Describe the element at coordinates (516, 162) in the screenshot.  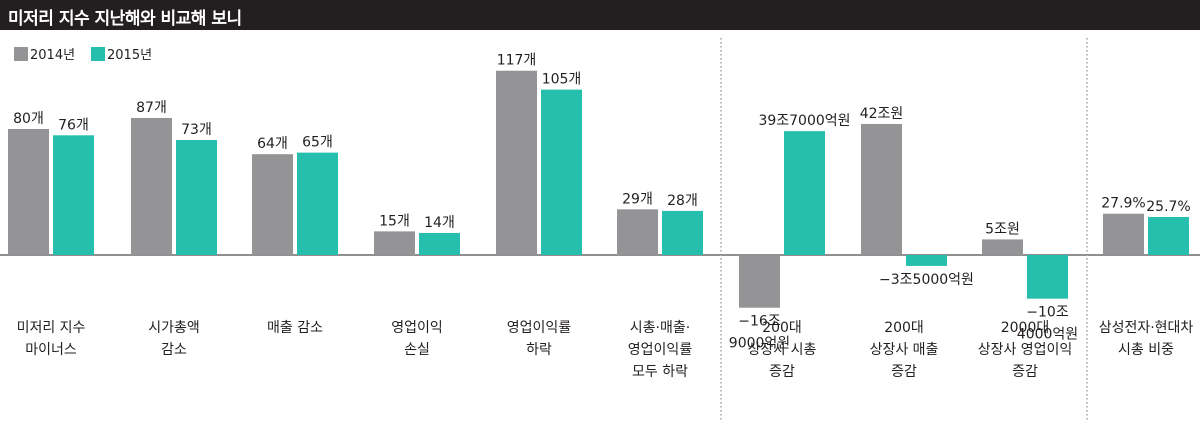
I see `bar-g5-s1` at that location.